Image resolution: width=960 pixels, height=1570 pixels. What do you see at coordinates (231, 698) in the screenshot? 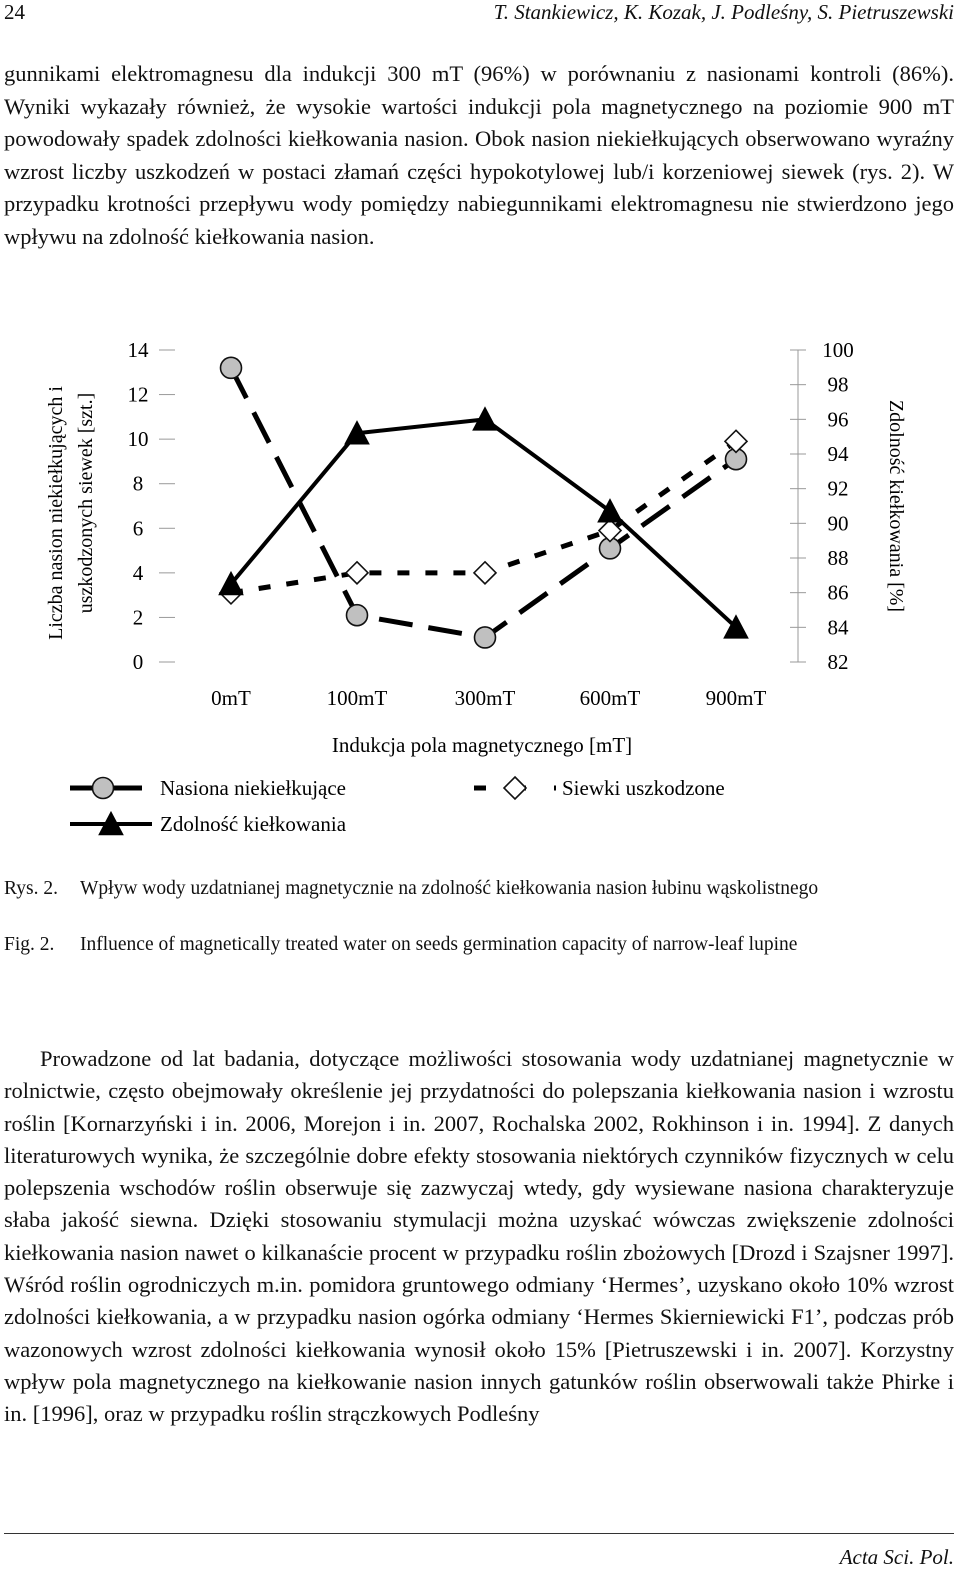
I see `x-tick-label: 0mT` at bounding box center [231, 698].